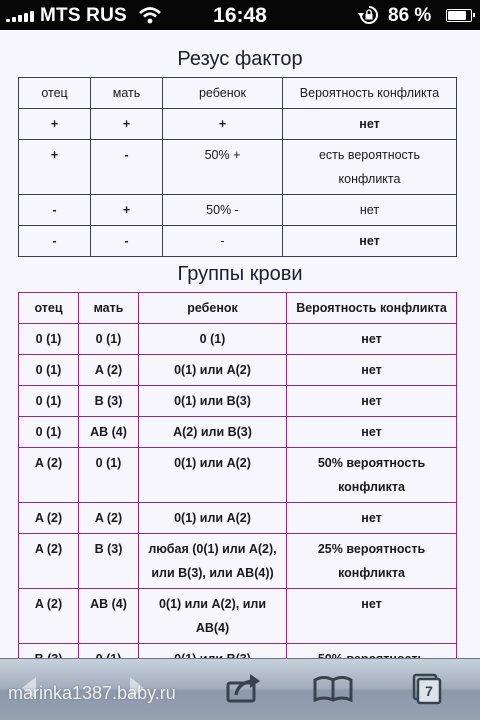 This screenshot has height=720, width=480. What do you see at coordinates (222, 167) in the screenshot?
I see `table-cell: 50% +` at bounding box center [222, 167].